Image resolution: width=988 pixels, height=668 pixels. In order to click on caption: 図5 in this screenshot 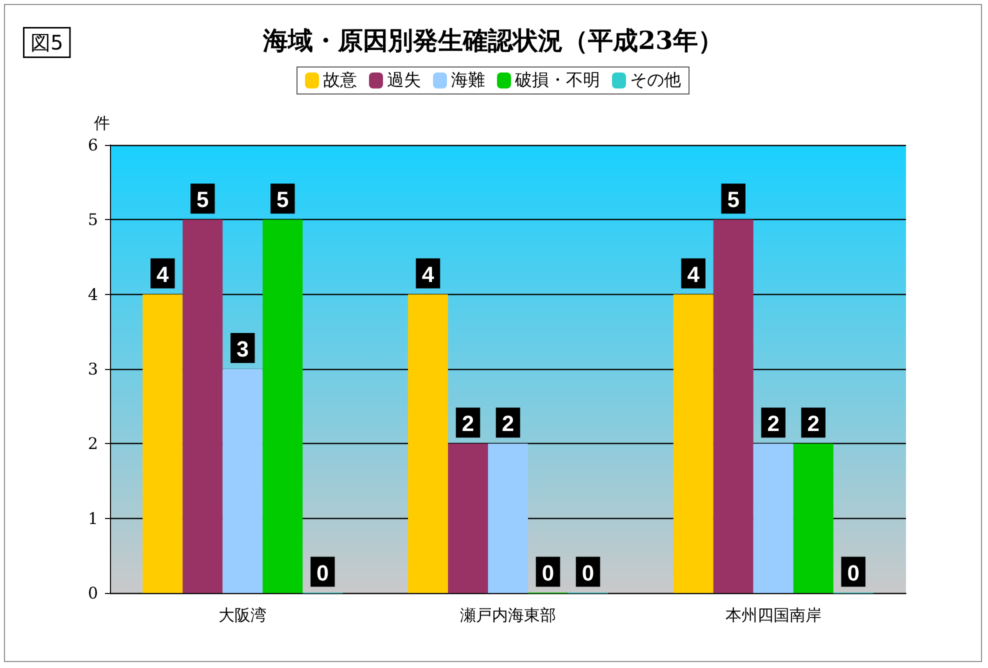, I will do `click(47, 42)`.